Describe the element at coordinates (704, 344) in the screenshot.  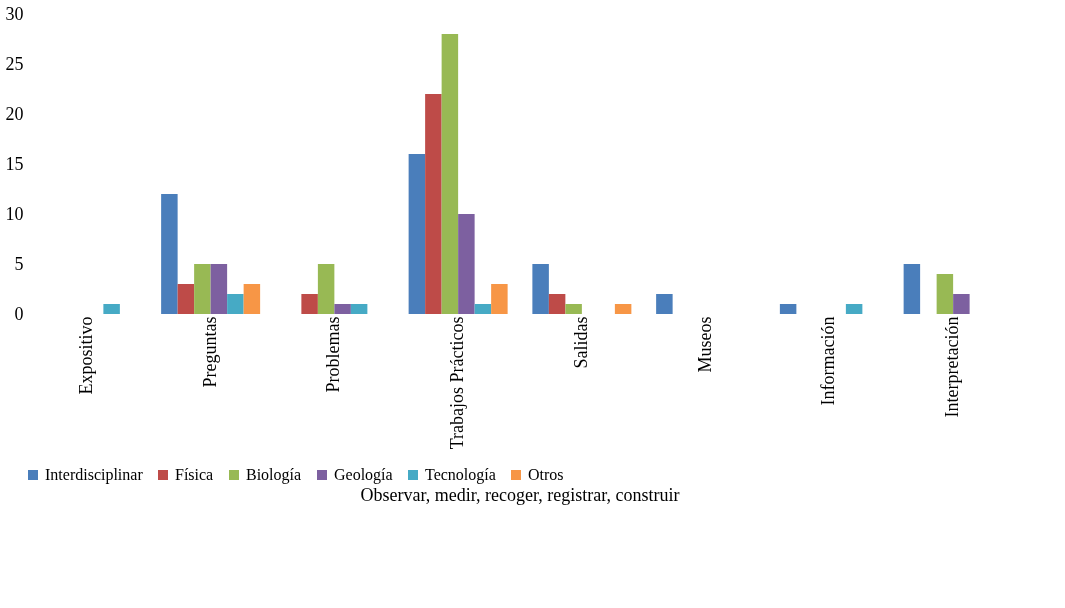
I see `x-tick-label: Museos` at that location.